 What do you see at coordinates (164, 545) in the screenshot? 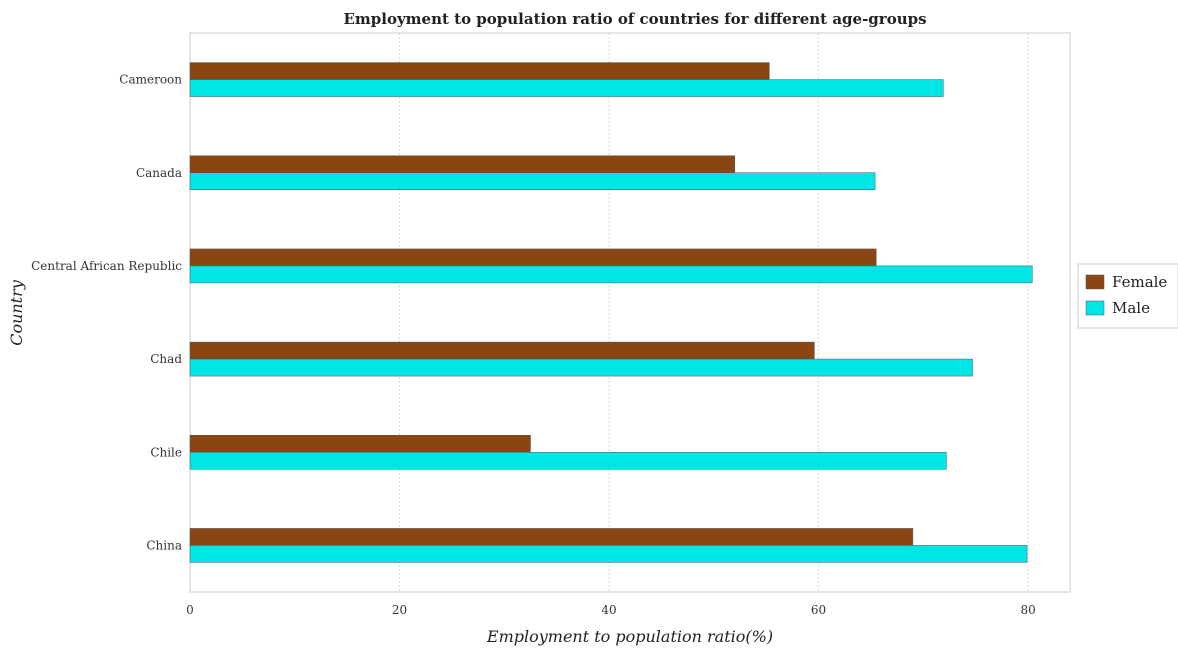
I see `y-tick-label: China` at bounding box center [164, 545].